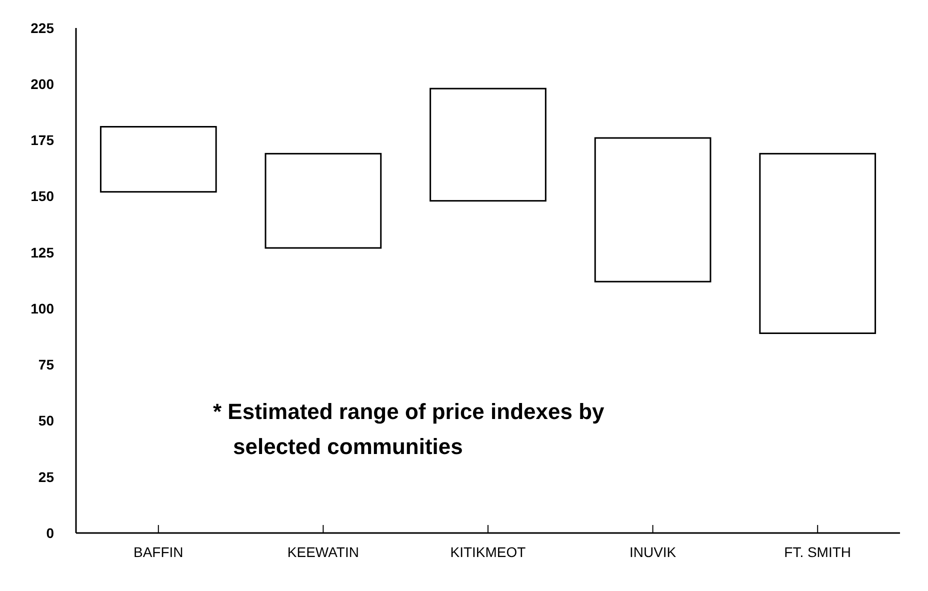  I want to click on y-tick-label: 75, so click(46, 364).